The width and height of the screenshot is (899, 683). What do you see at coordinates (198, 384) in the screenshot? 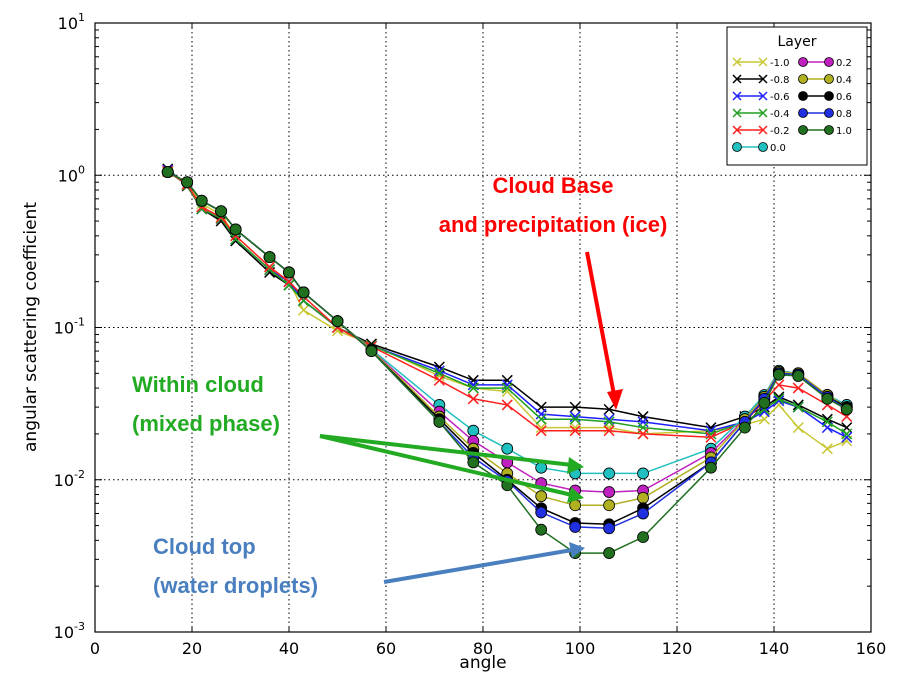
I see `annotation-within-cloud-line1: Within cloud` at bounding box center [198, 384].